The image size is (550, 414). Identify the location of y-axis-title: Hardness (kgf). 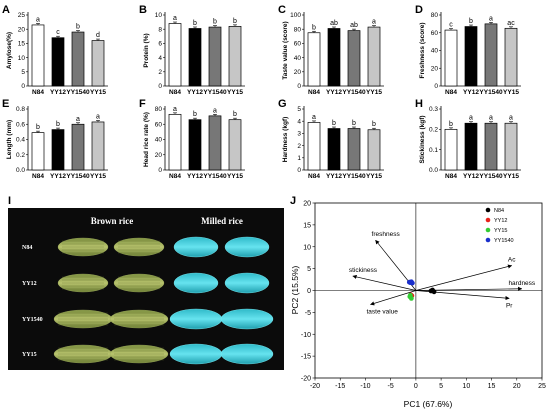
(285, 140).